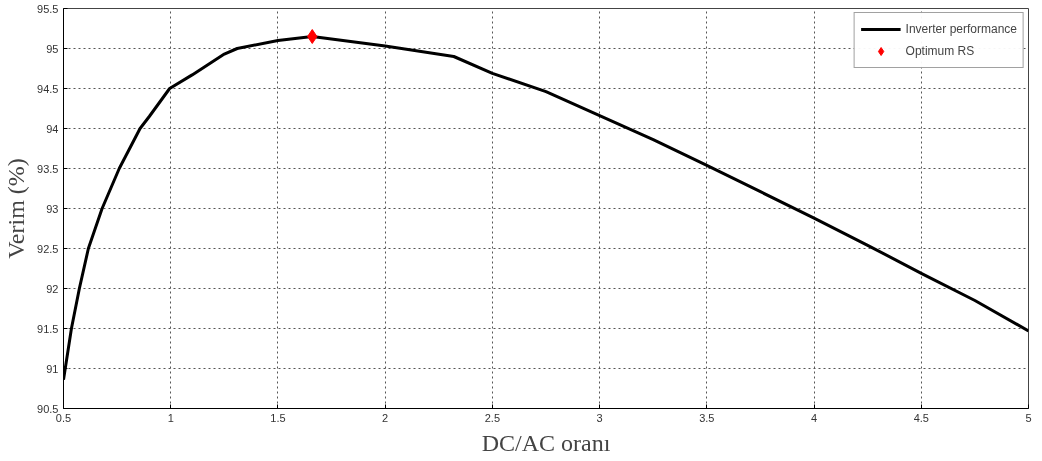 This screenshot has width=1042, height=461. What do you see at coordinates (48, 328) in the screenshot?
I see `y-tick-label: 91.5` at bounding box center [48, 328].